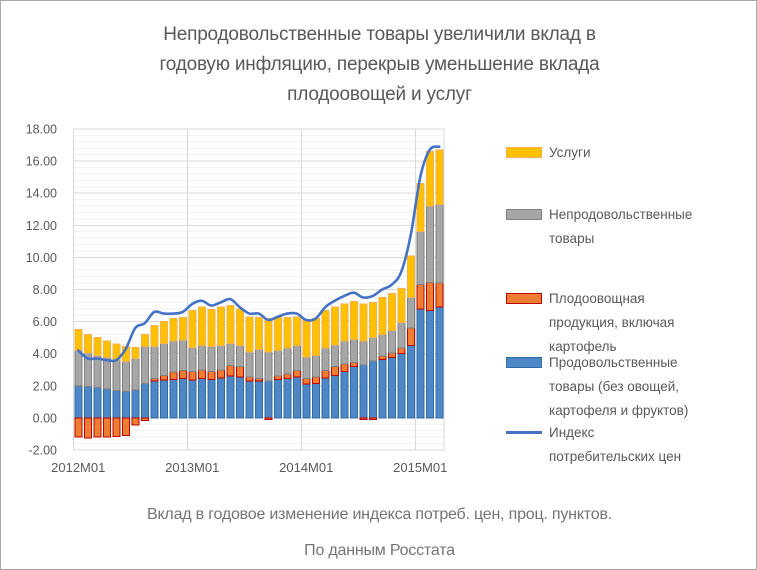 This screenshot has height=570, width=757. I want to click on y-tick-label: 12.00, so click(41, 226).